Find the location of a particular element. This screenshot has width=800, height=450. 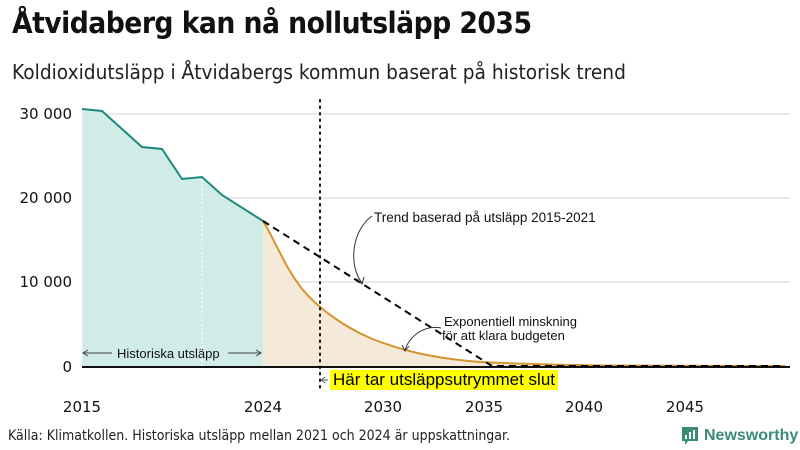

exp-annotation-line1: Exponentiell minskning is located at coordinates (510, 321).